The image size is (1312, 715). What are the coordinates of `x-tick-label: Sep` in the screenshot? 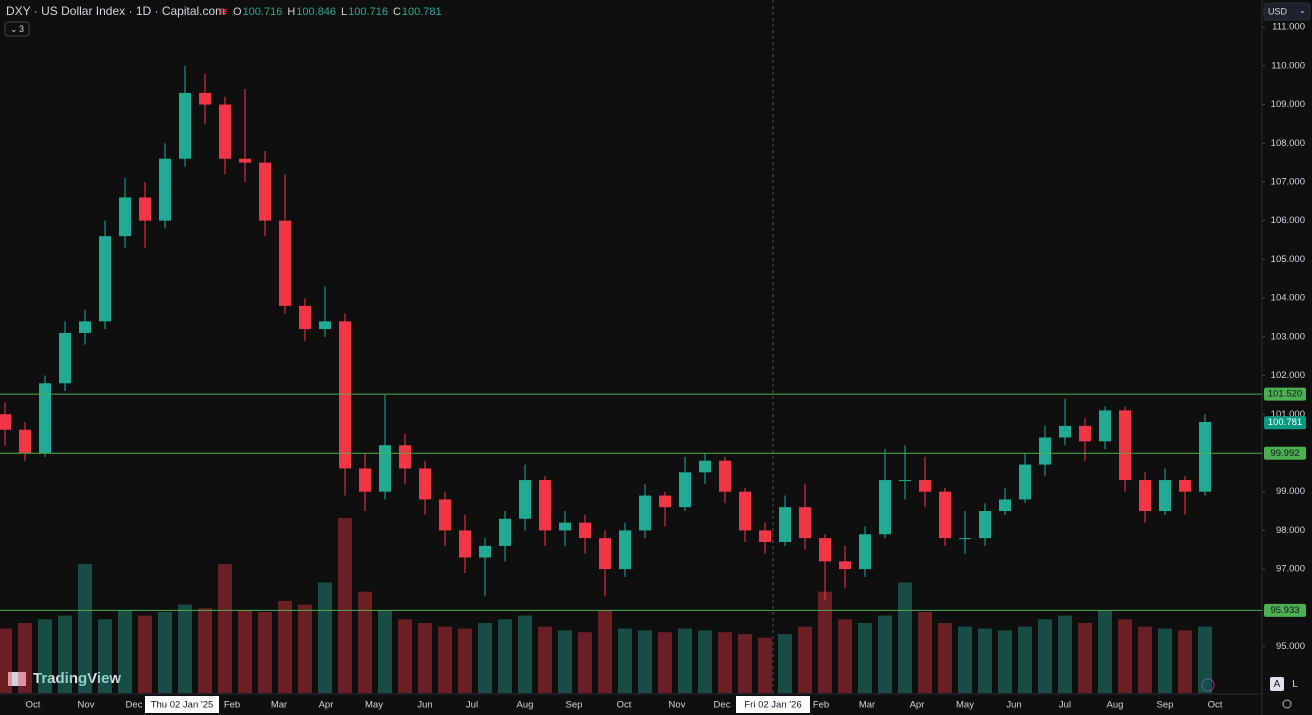 It's located at (574, 705).